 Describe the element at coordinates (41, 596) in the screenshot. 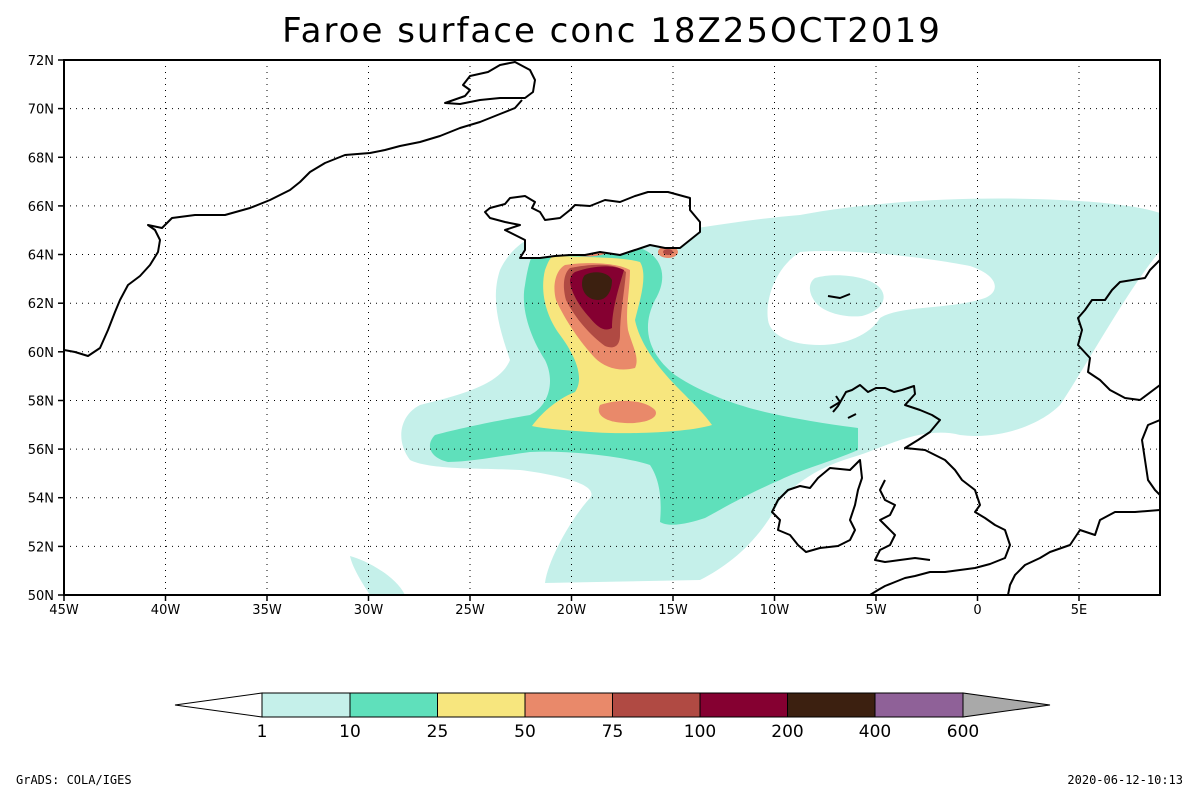

I see `lat-label: 50N` at that location.